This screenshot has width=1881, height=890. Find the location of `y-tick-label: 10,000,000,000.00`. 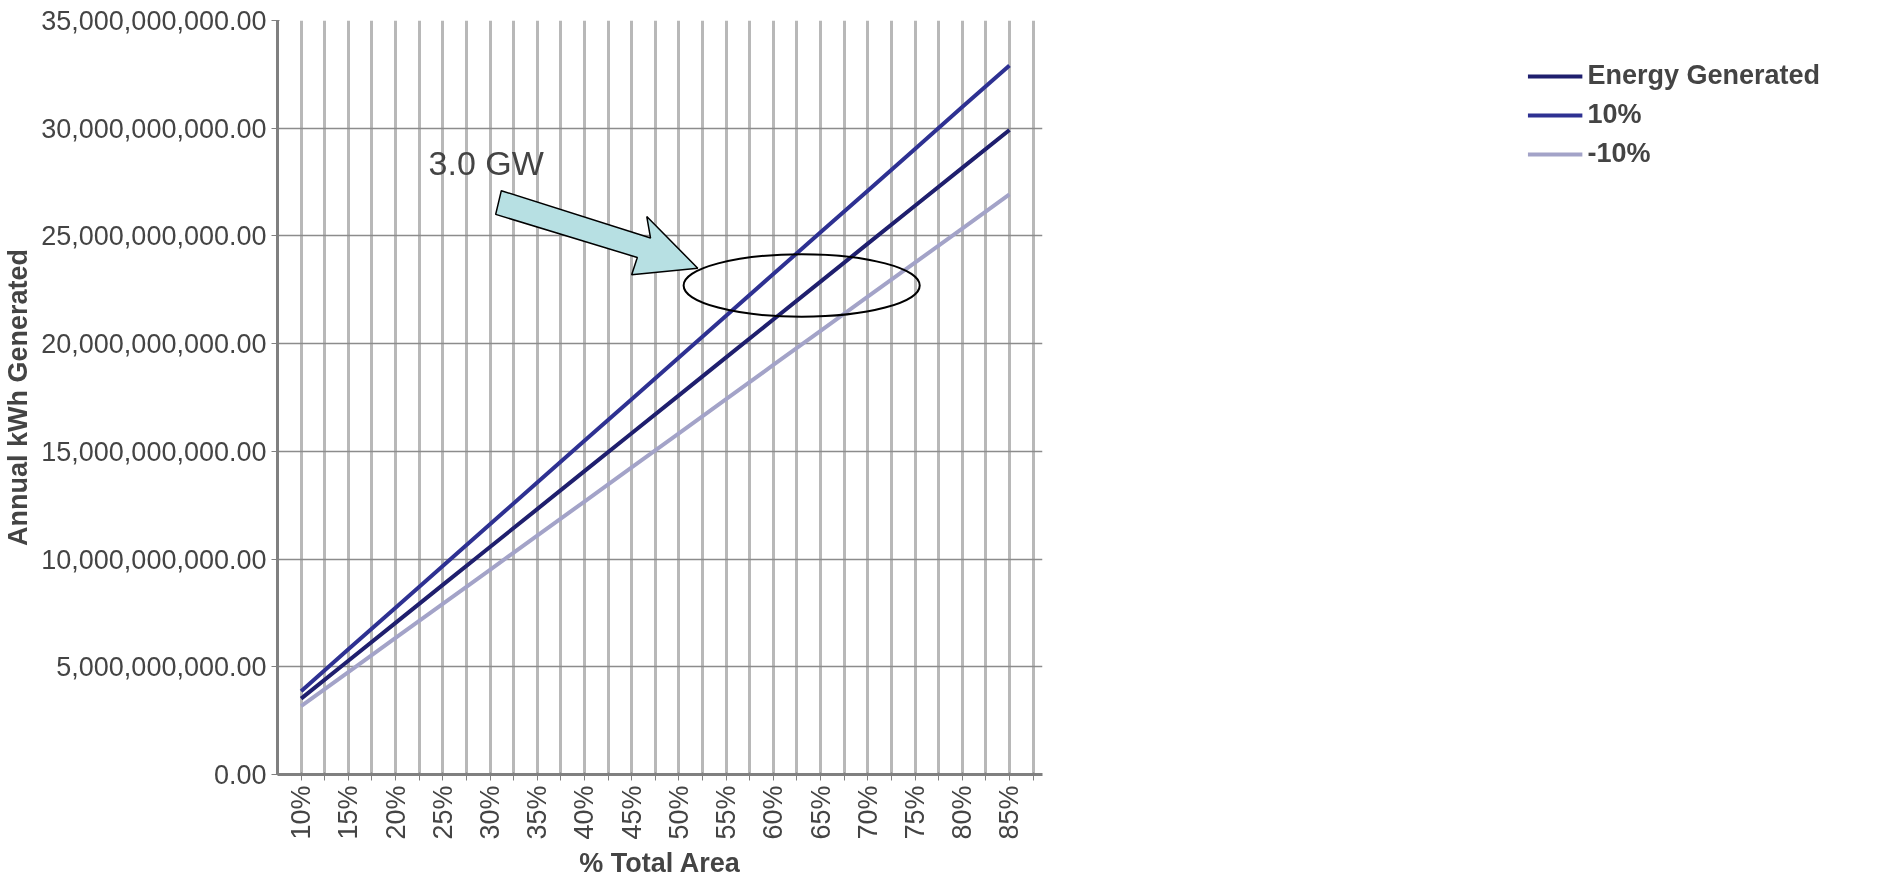

y-tick-label: 10,000,000,000.00 is located at coordinates (154, 559).